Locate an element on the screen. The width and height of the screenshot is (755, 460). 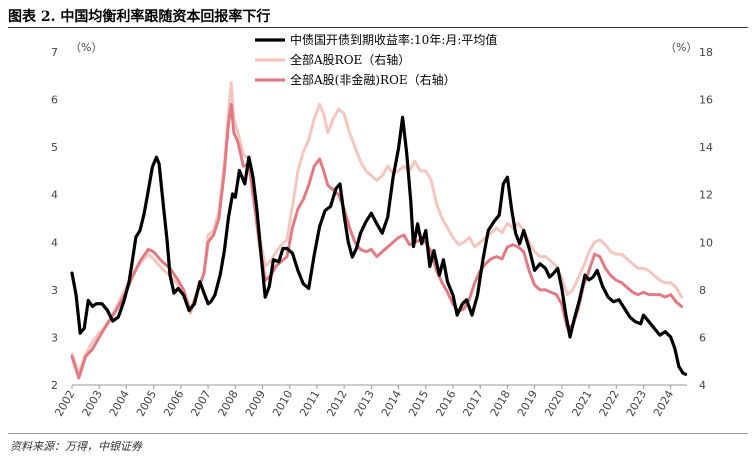
x-tick-label: 2013 is located at coordinates (364, 403).